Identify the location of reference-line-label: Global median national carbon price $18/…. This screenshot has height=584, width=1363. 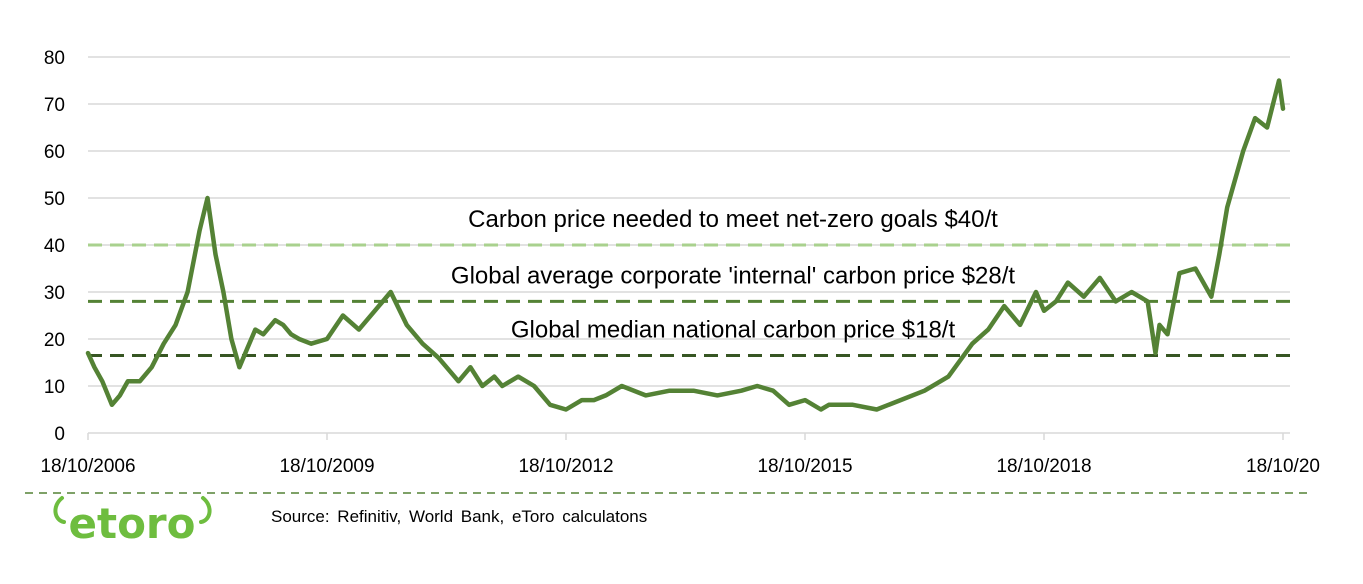
(733, 329).